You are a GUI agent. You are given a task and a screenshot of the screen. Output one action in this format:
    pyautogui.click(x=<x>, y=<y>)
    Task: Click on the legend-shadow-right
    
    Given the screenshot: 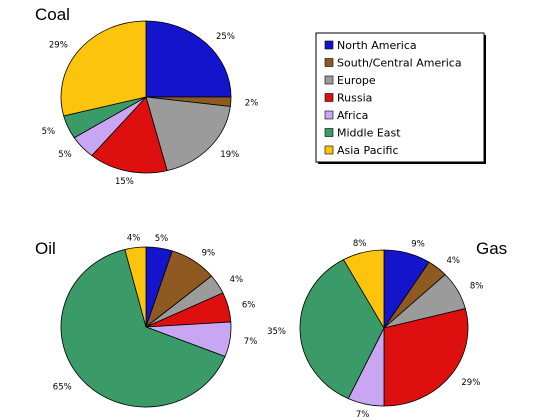 What is the action you would take?
    pyautogui.click(x=485, y=99)
    